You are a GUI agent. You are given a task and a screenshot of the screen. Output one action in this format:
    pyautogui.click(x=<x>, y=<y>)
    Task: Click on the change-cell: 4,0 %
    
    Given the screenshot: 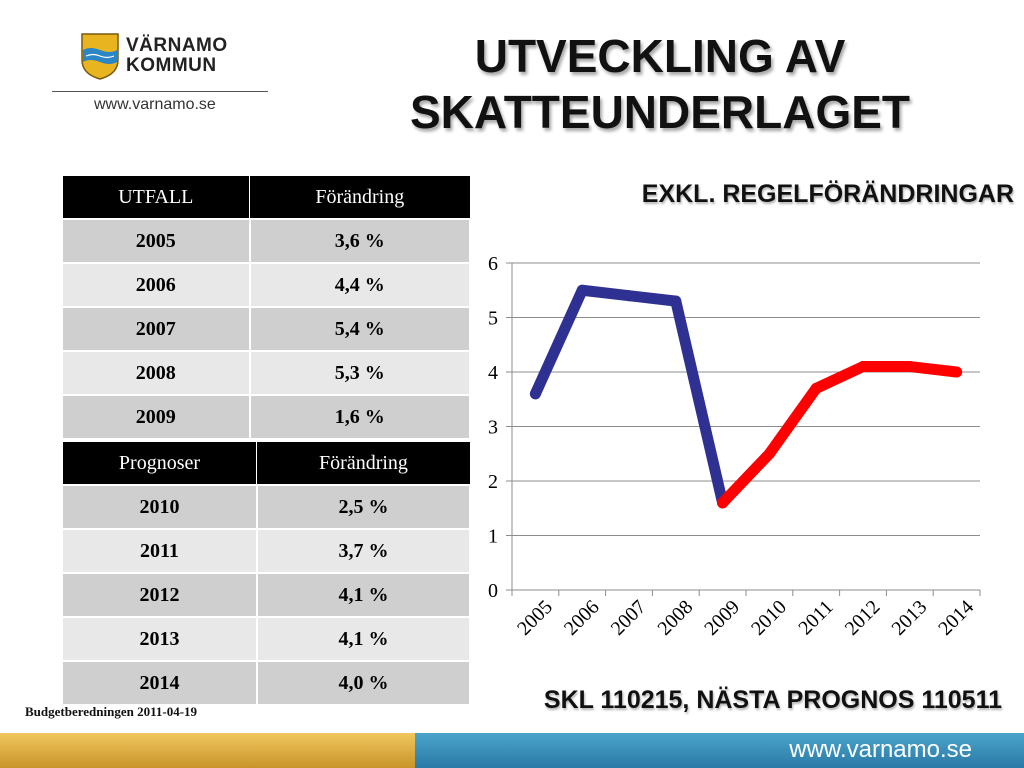 What is the action you would take?
    pyautogui.click(x=363, y=683)
    